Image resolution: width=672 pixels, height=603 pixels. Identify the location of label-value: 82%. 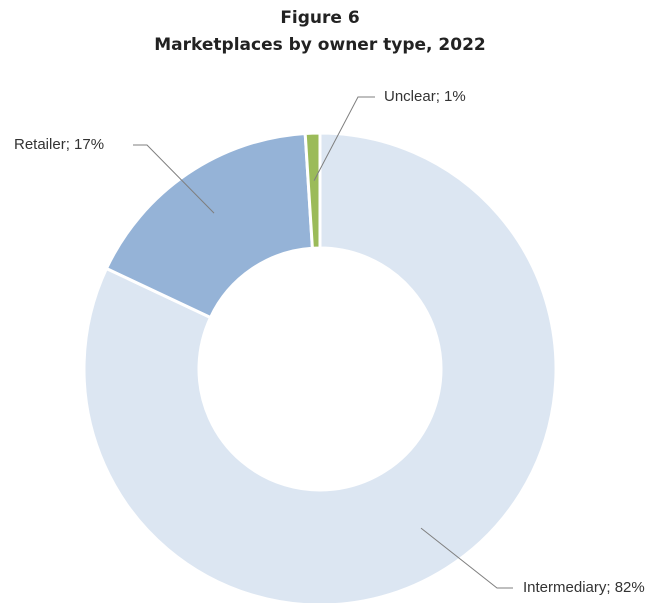
(630, 587).